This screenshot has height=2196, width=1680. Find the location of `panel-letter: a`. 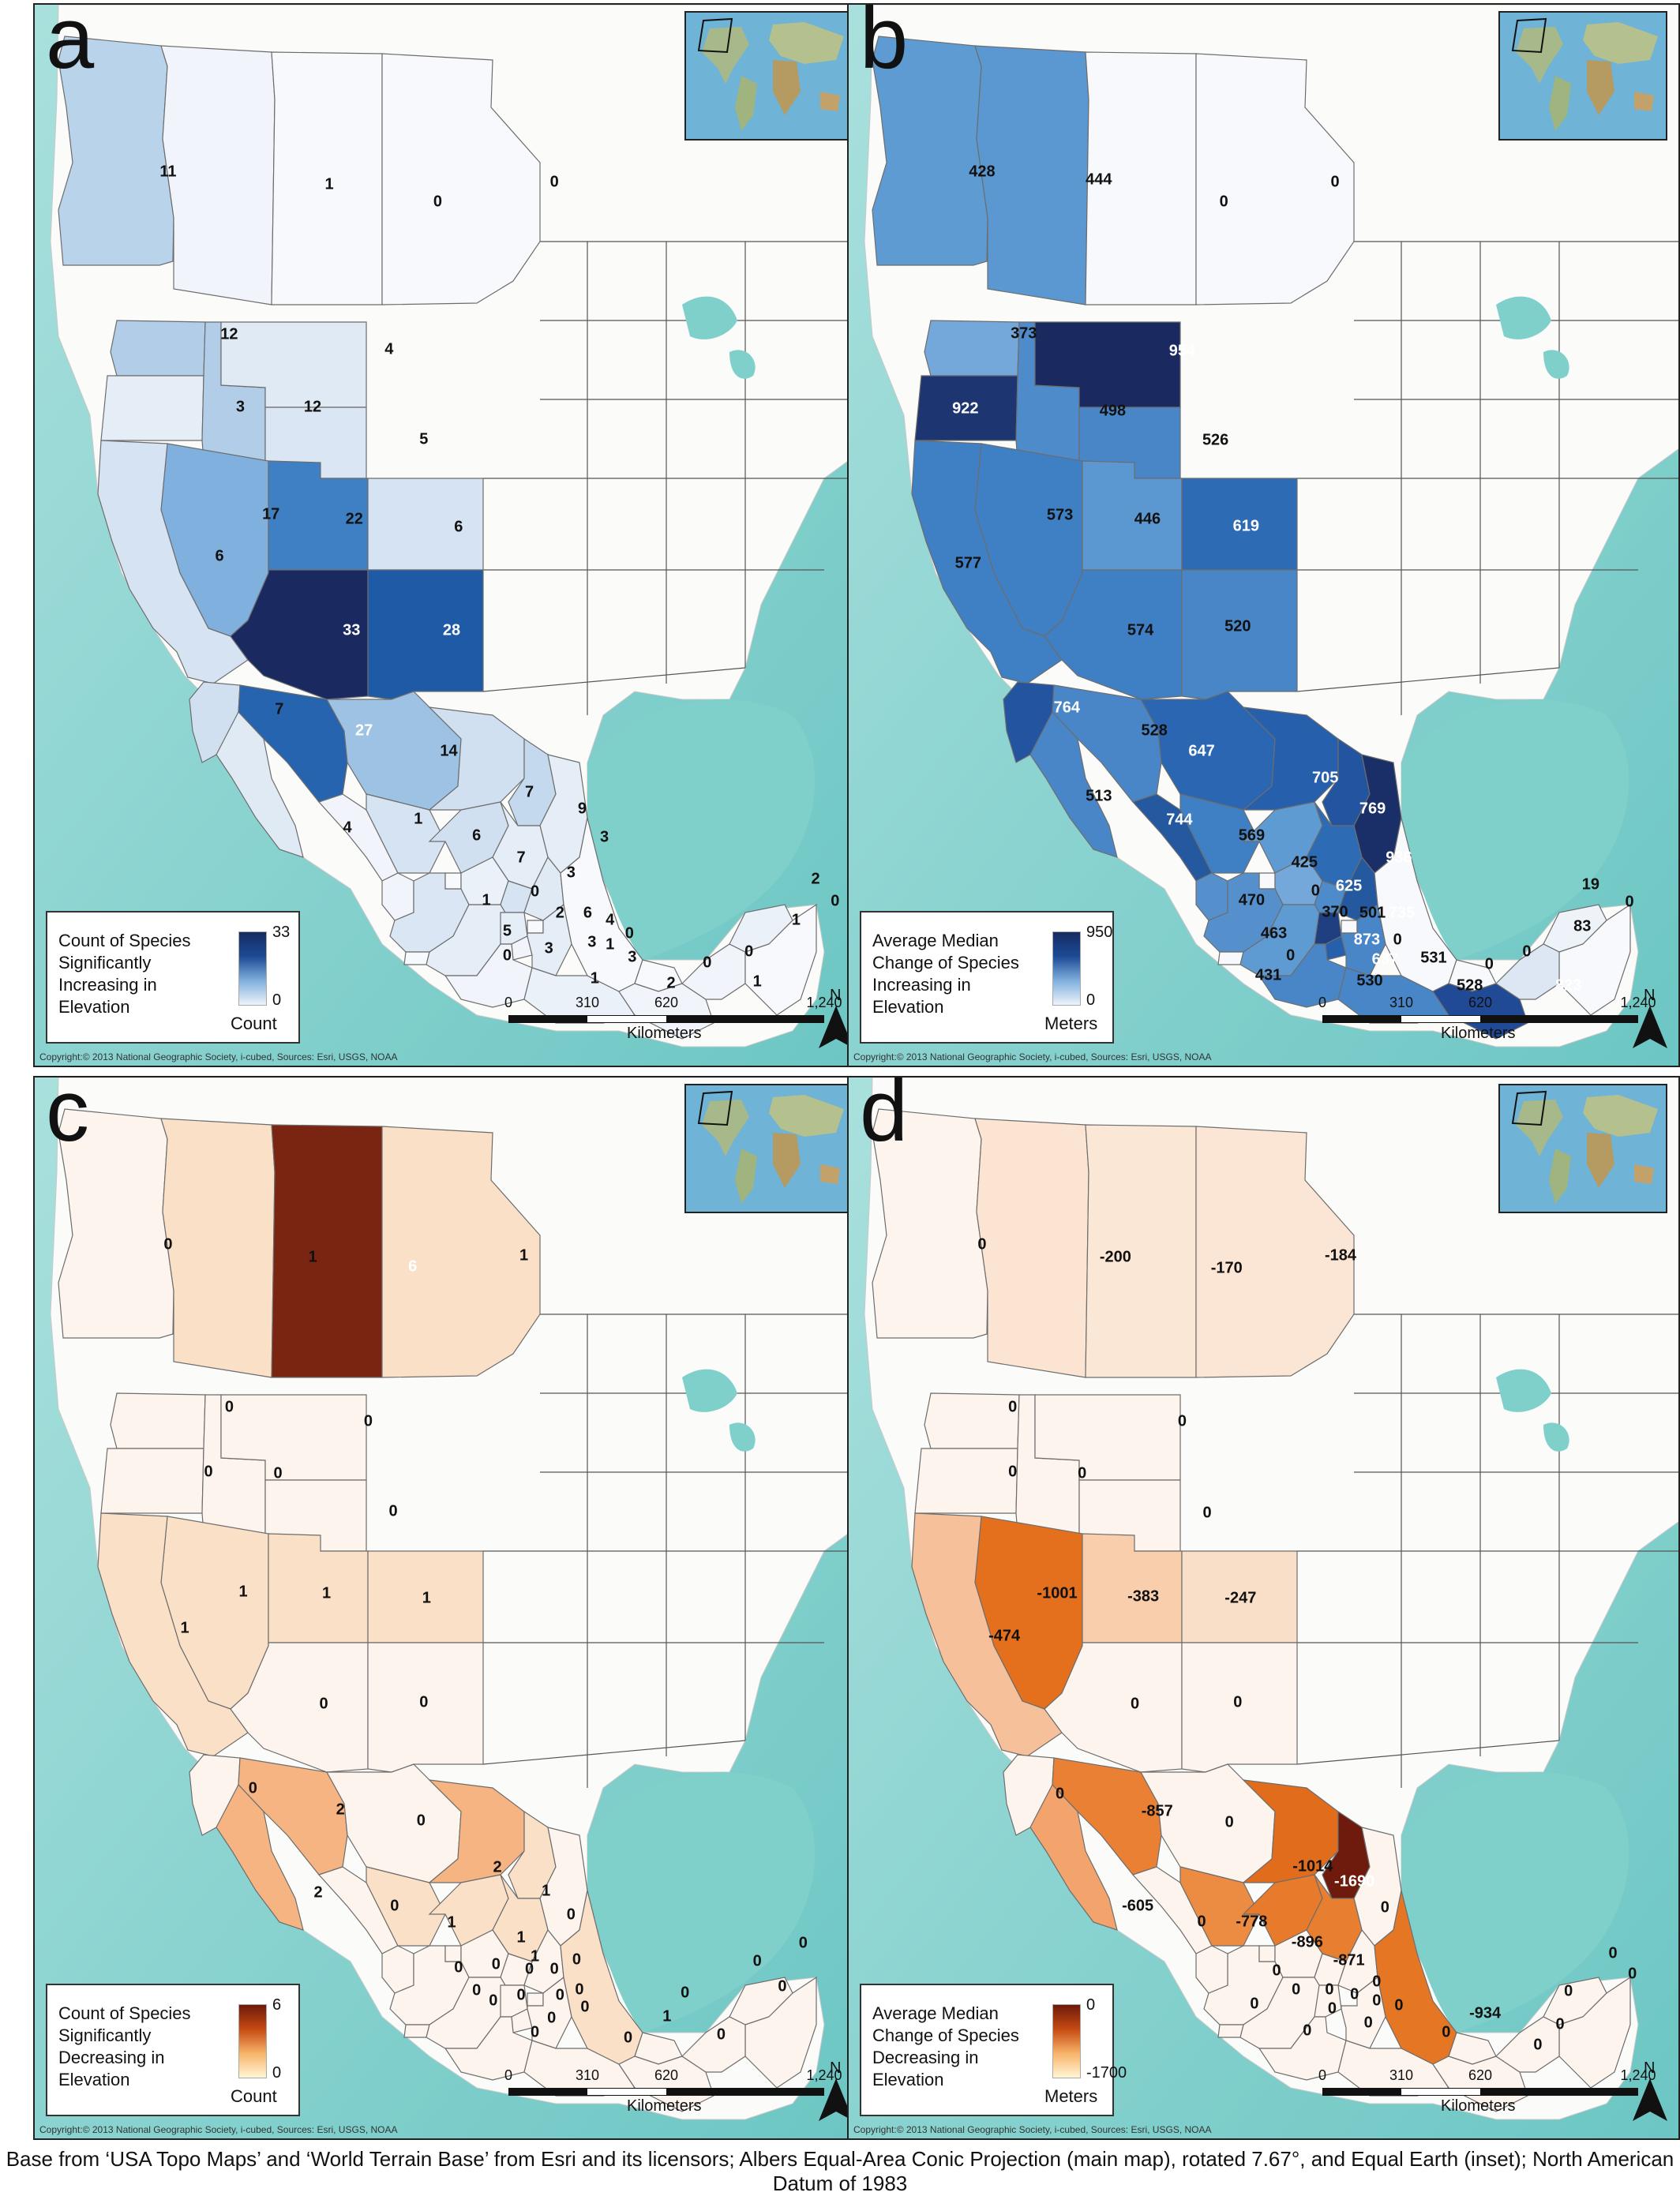

panel-letter: a is located at coordinates (70, 45).